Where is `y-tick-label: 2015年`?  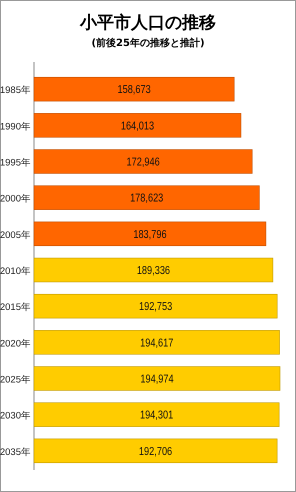
y-tick-label: 2015年 is located at coordinates (15, 307).